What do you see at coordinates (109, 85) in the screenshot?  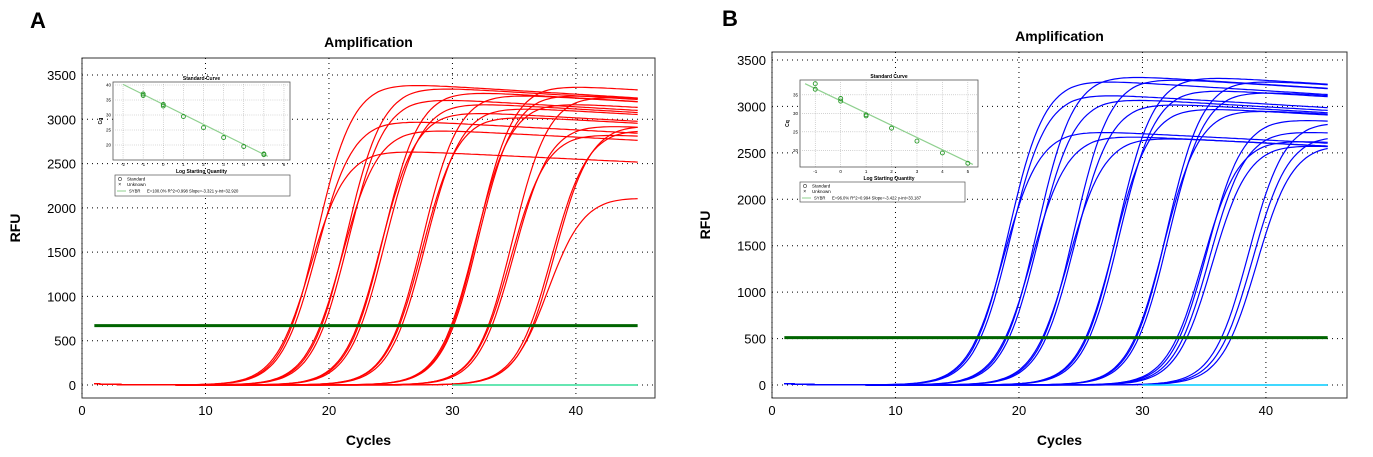 I see `inset-y-tick: 40` at bounding box center [109, 85].